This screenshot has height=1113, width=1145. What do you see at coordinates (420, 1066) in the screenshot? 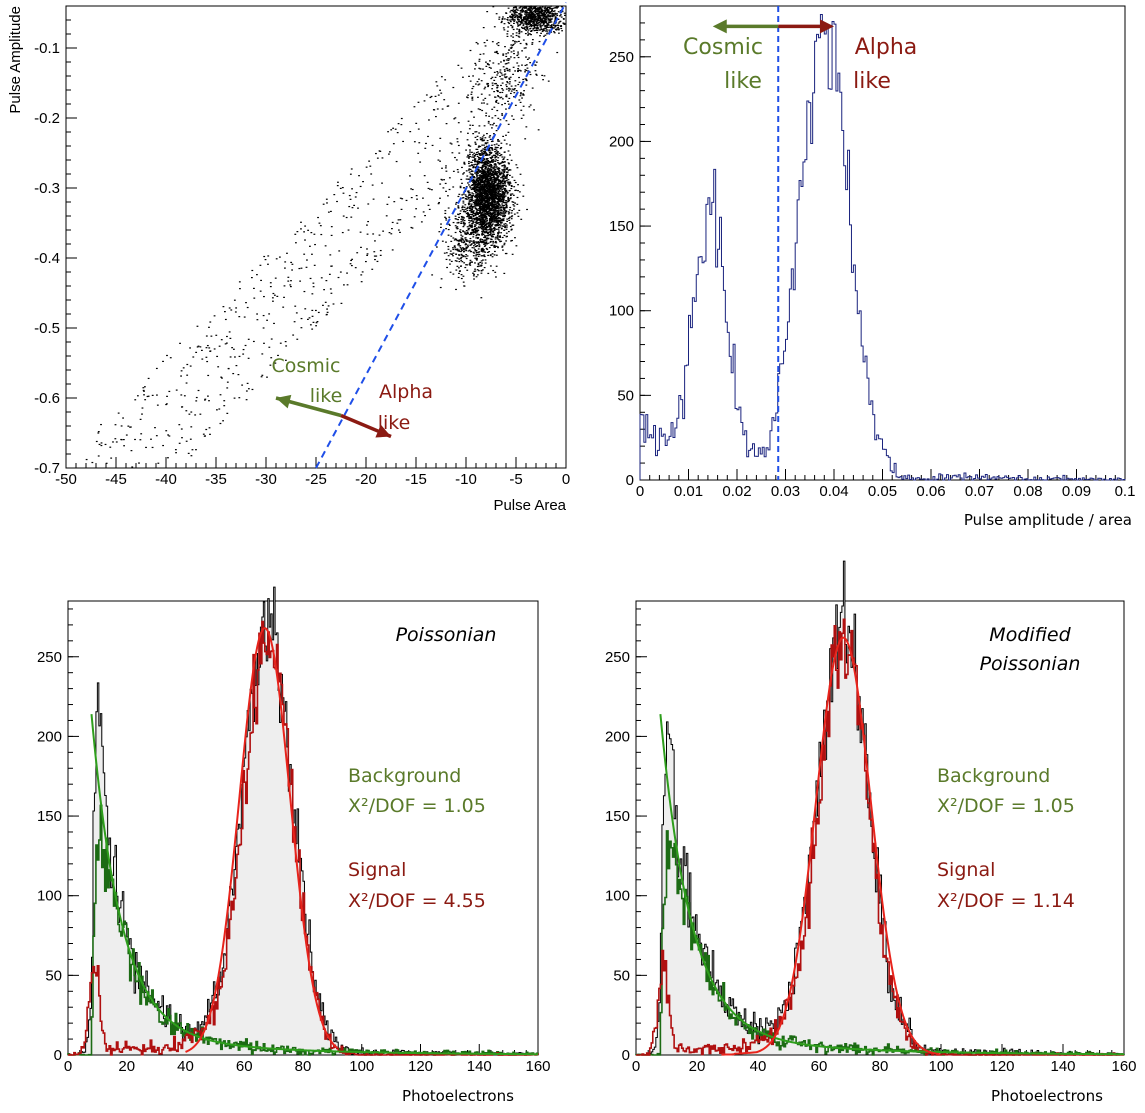
I see `x-tick-label: 120` at bounding box center [420, 1066].